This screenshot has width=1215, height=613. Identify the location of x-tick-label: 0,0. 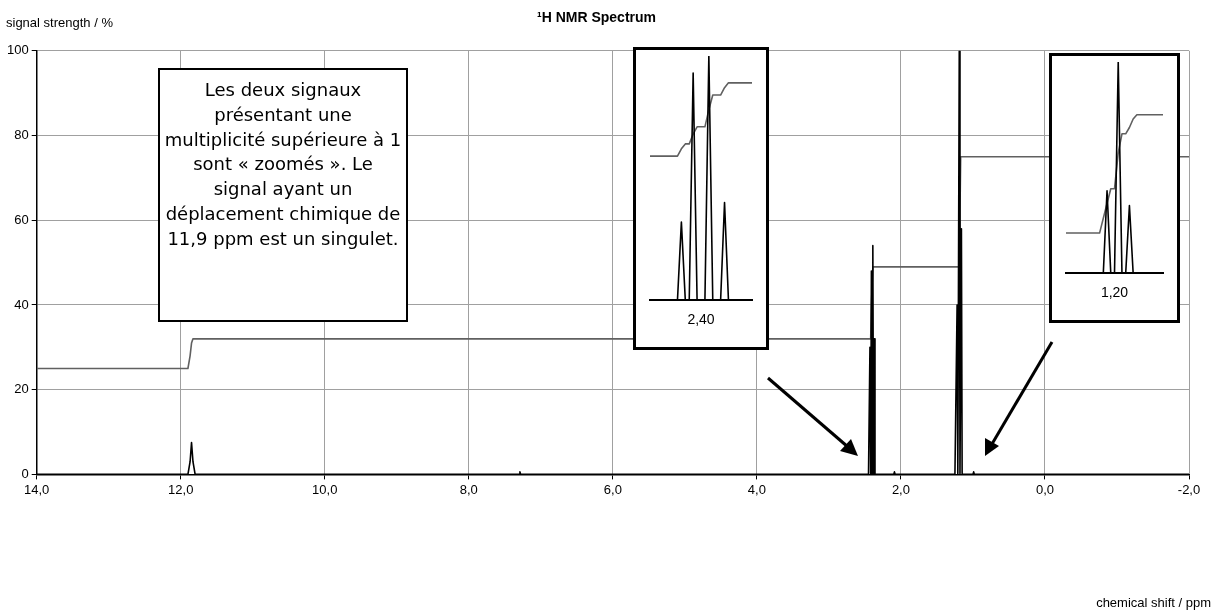
(1044, 489).